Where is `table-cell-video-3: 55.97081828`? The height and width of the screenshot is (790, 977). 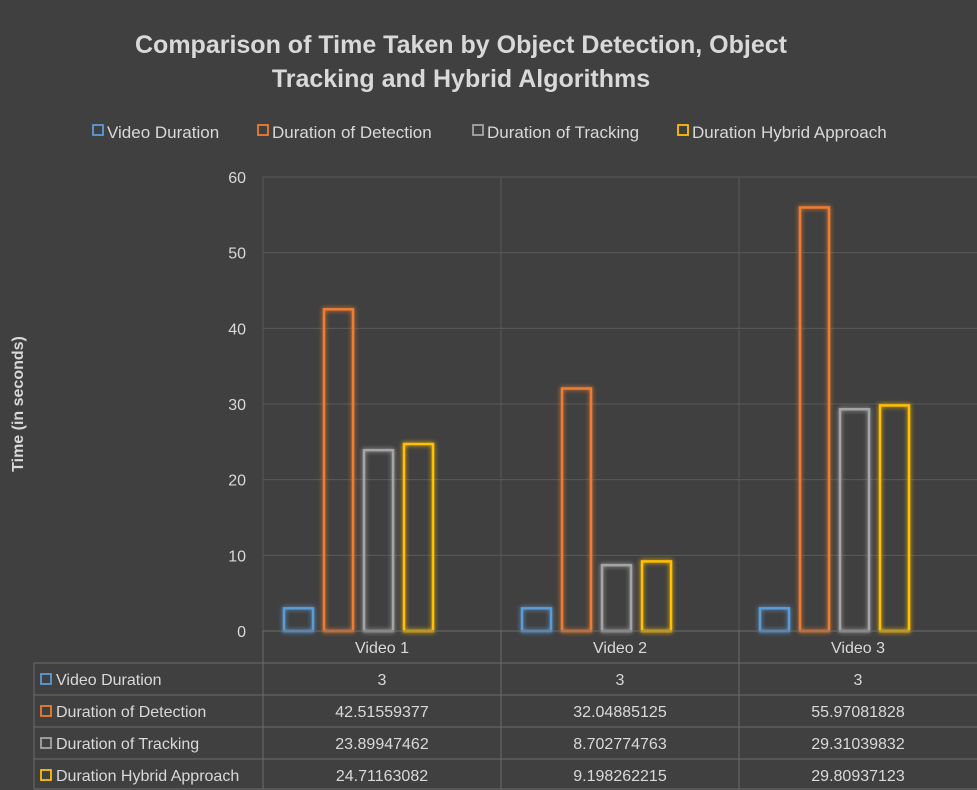 table-cell-video-3: 55.97081828 is located at coordinates (858, 712).